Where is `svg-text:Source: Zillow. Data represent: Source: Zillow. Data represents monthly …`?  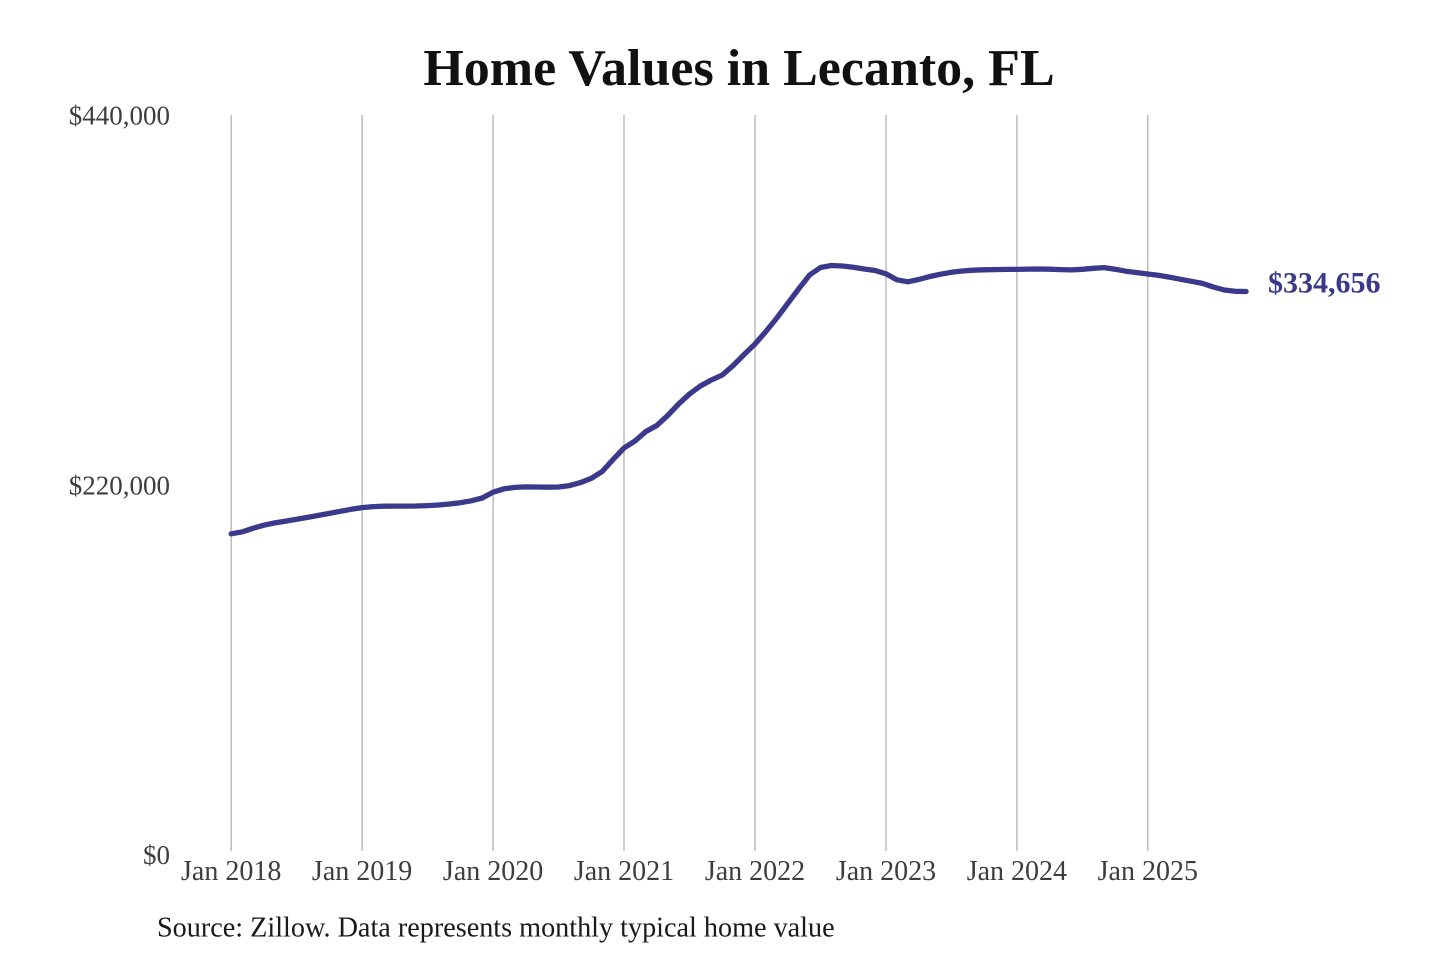
svg-text:Source: Zillow. Data represent: Source: Zillow. Data represents monthly … is located at coordinates (496, 928).